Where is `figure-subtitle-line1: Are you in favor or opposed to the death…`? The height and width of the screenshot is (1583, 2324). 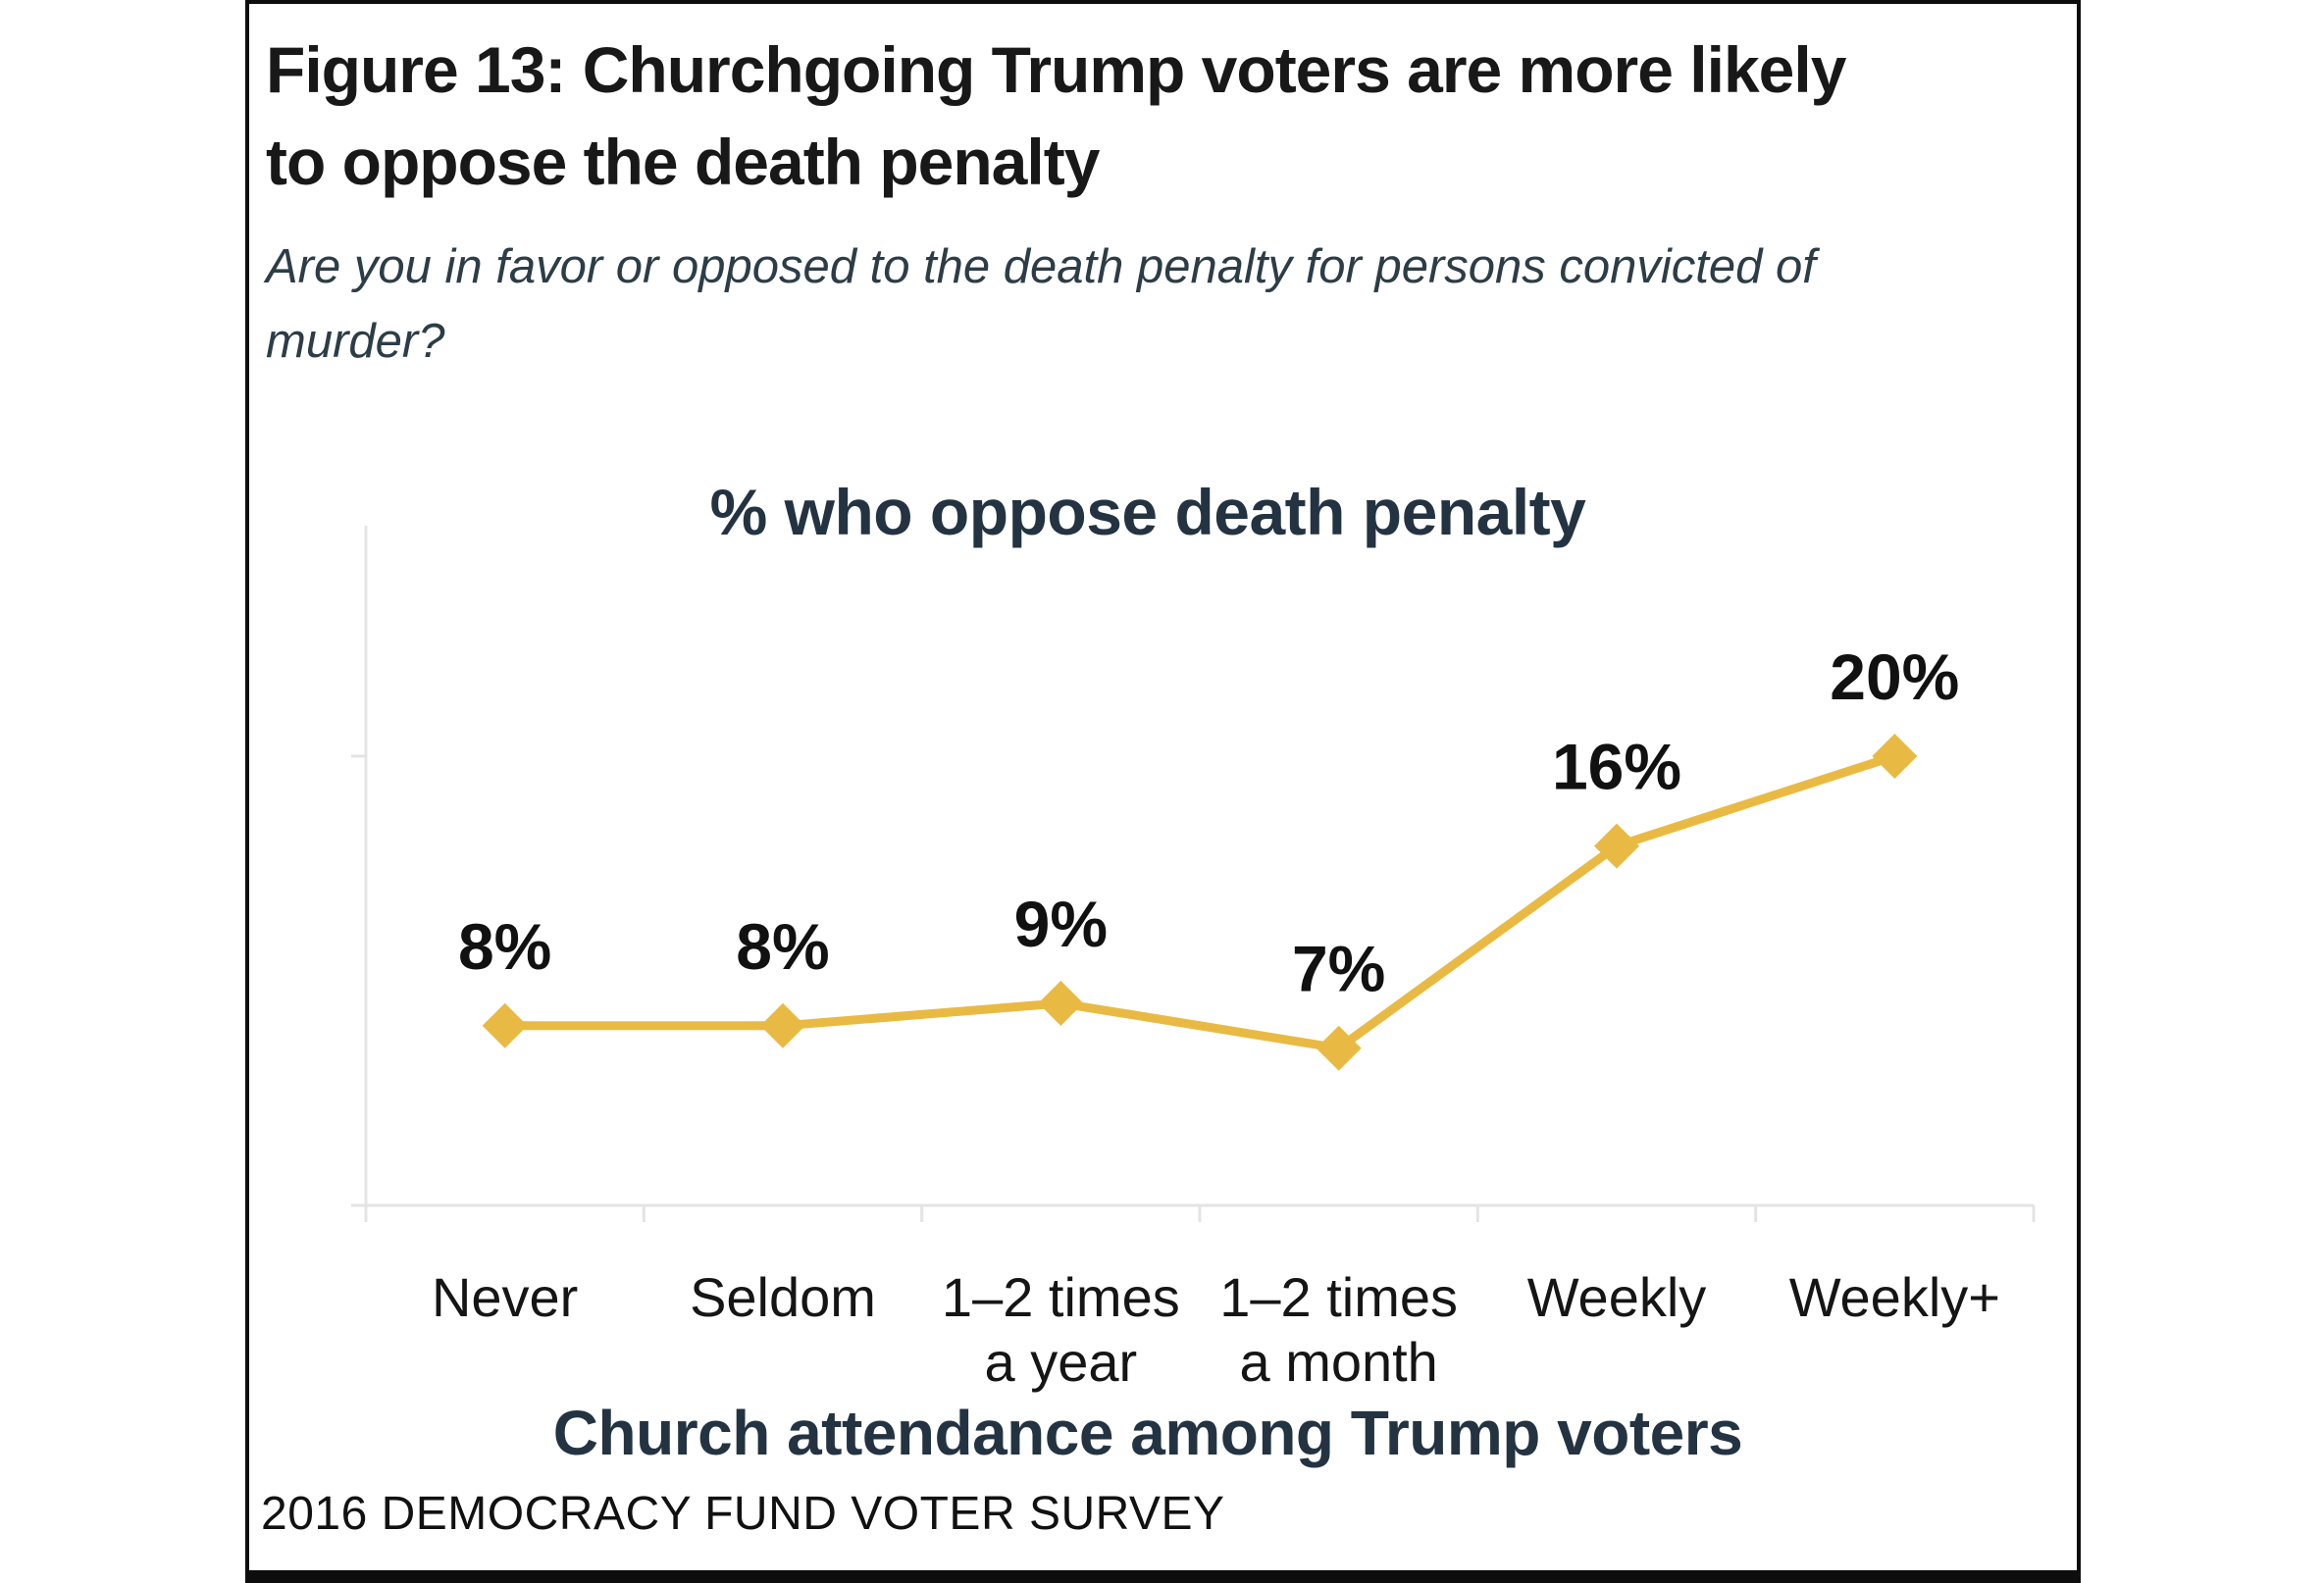
figure-subtitle-line1: Are you in favor or opposed to the death… is located at coordinates (1041, 266).